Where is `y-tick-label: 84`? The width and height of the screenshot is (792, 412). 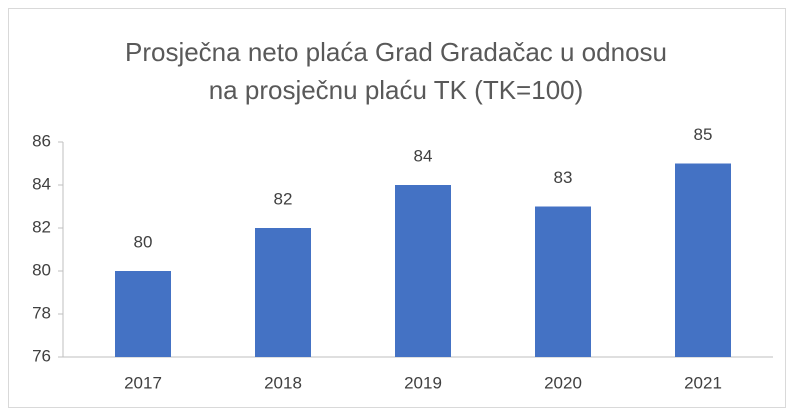
y-tick-label: 84 is located at coordinates (41, 183).